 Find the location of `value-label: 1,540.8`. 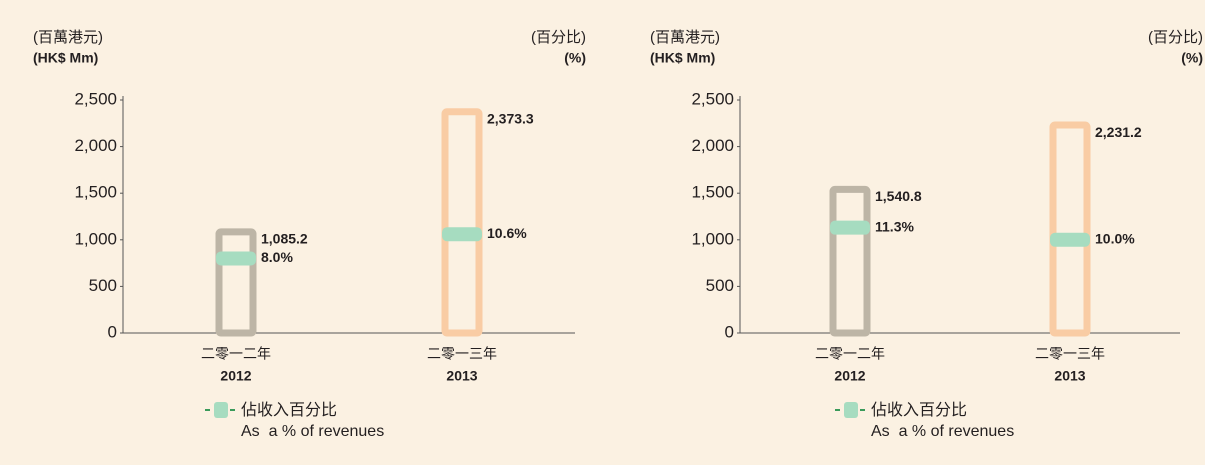

value-label: 1,540.8 is located at coordinates (898, 196).